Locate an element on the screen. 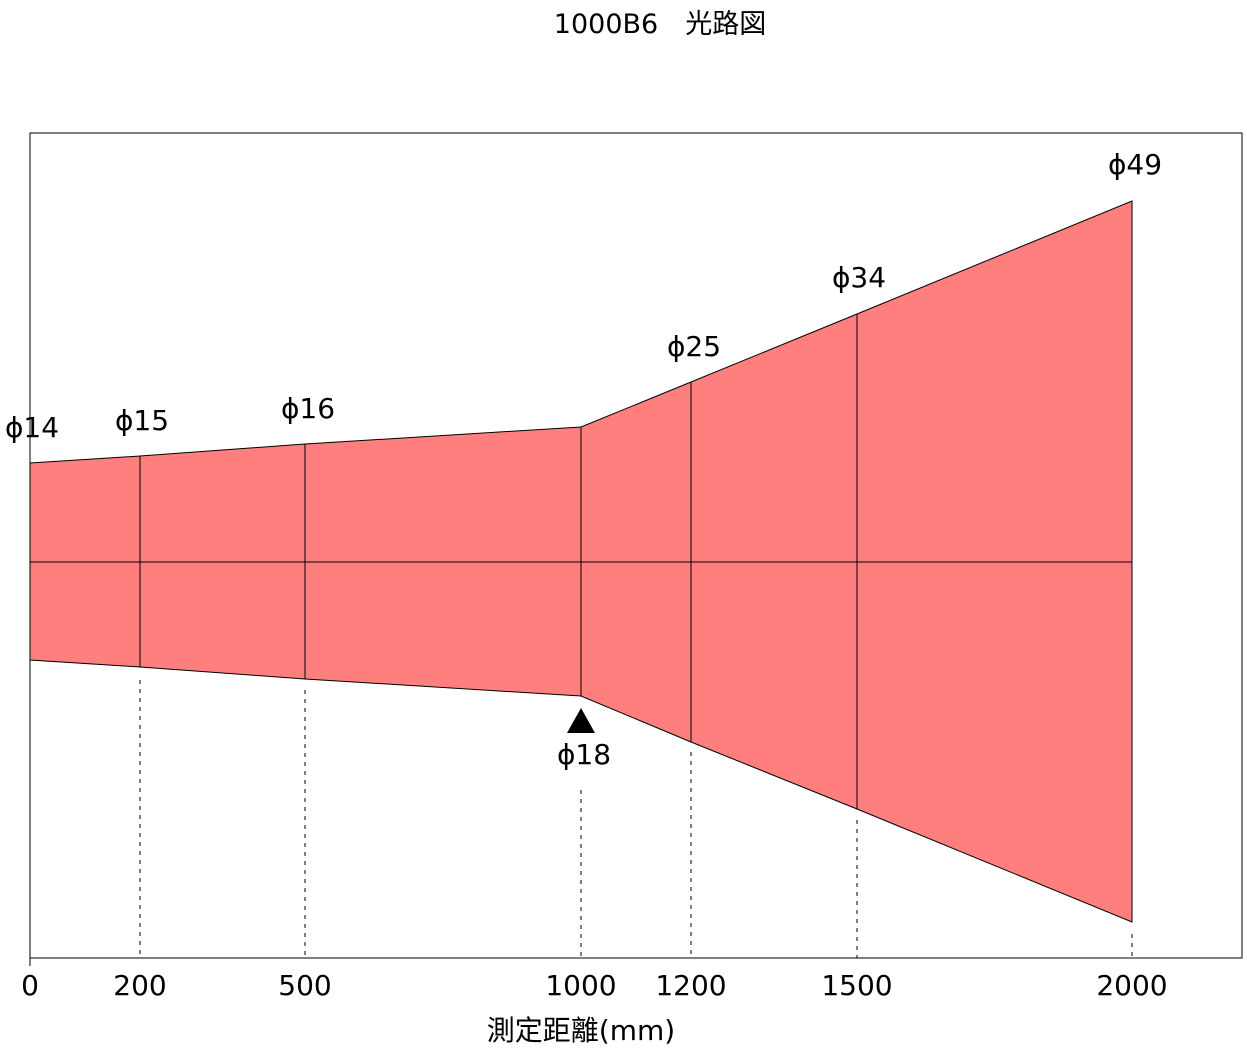 The width and height of the screenshot is (1247, 1048). x-tick-label: 200 is located at coordinates (139, 985).